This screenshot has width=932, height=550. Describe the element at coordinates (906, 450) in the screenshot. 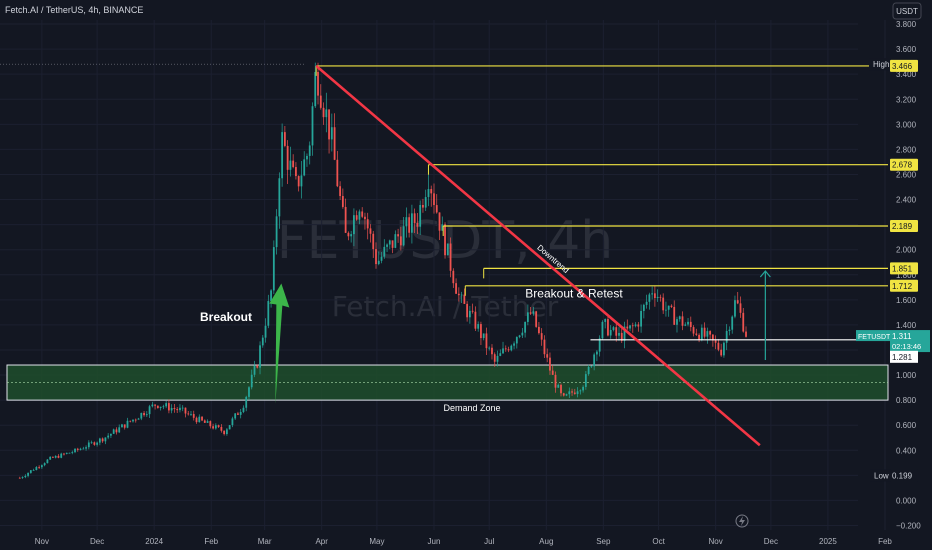

I see `y-tick-label: 0.400` at that location.